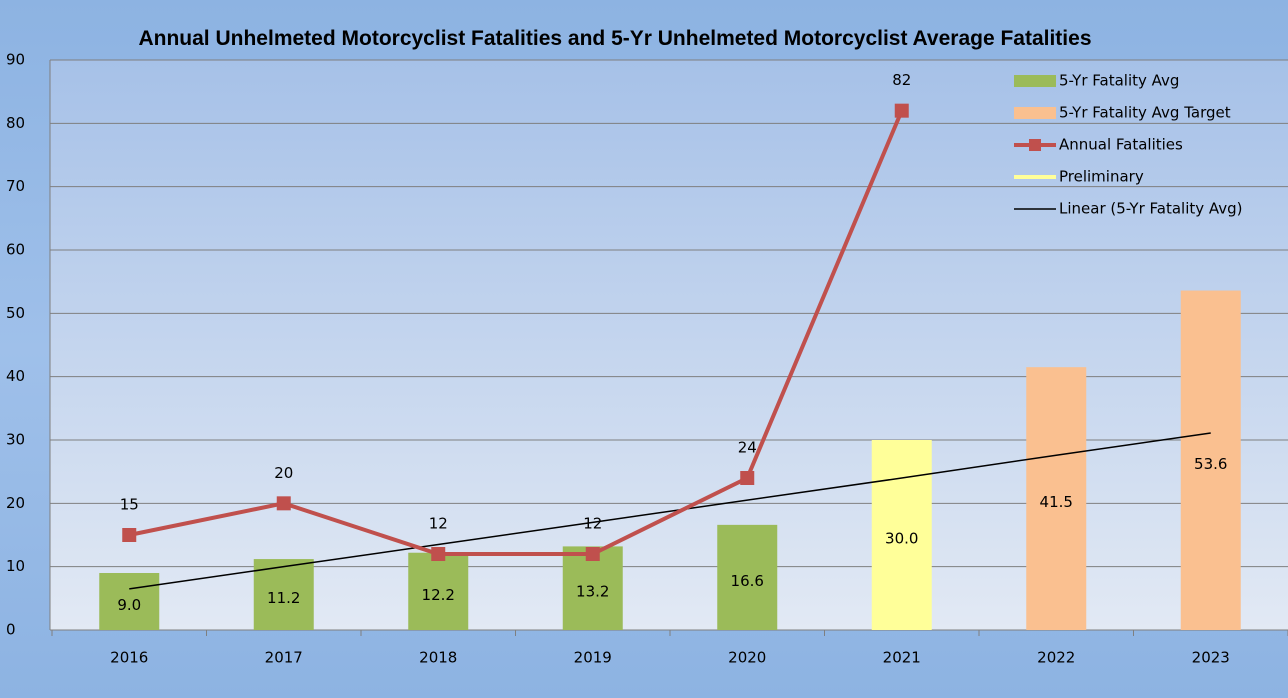 This screenshot has width=1288, height=698. What do you see at coordinates (283, 473) in the screenshot?
I see `data-label: 20` at bounding box center [283, 473].